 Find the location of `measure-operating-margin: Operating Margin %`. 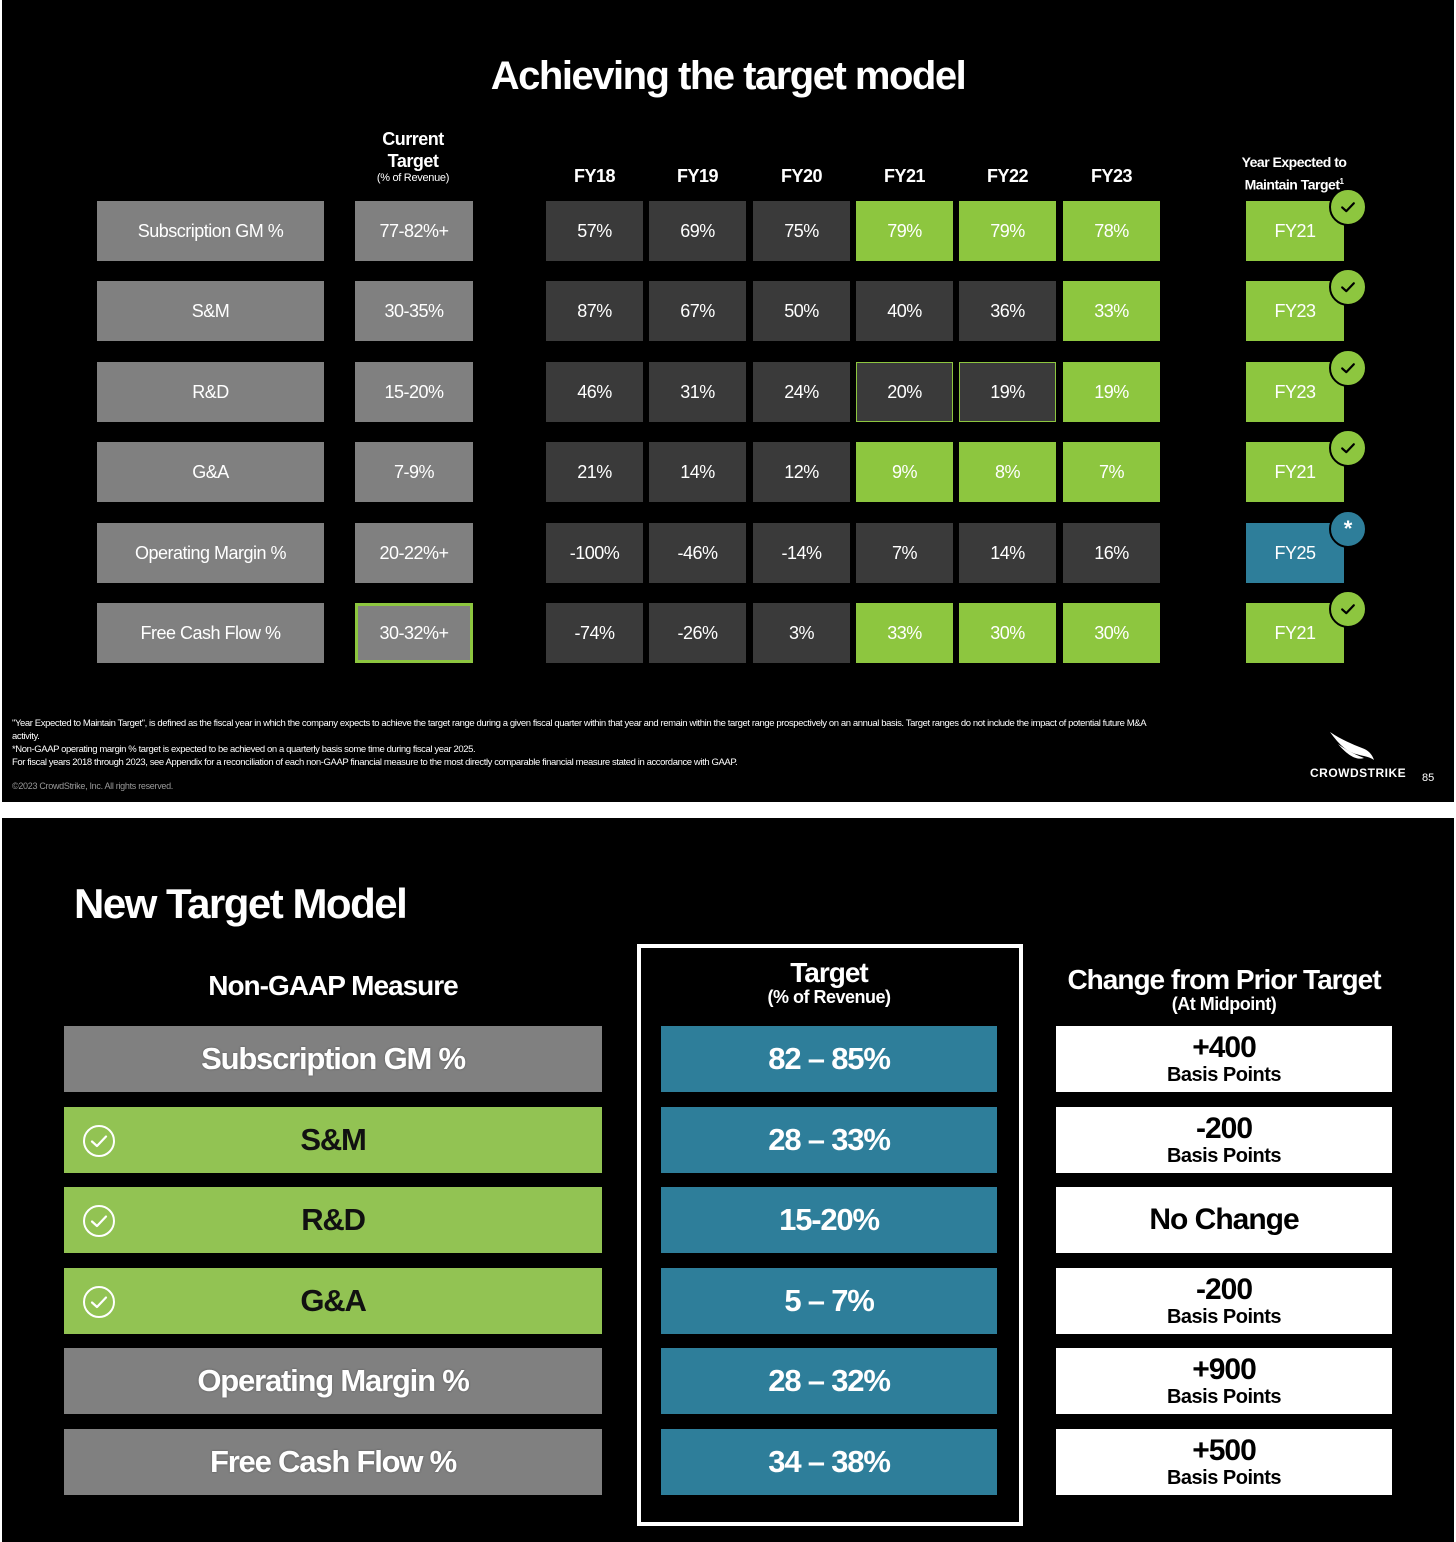

measure-operating-margin: Operating Margin % is located at coordinates (333, 1381).